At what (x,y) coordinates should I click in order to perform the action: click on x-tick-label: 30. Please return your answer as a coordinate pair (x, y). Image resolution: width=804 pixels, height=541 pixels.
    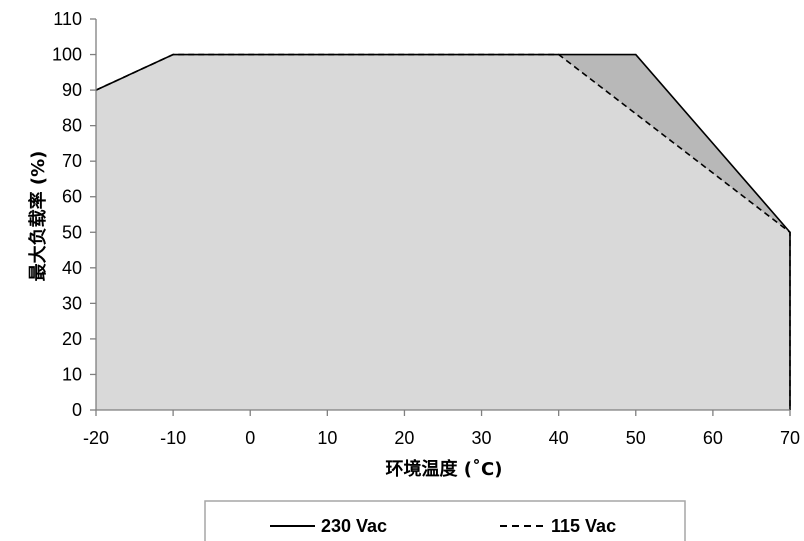
    Looking at the image, I should click on (482, 438).